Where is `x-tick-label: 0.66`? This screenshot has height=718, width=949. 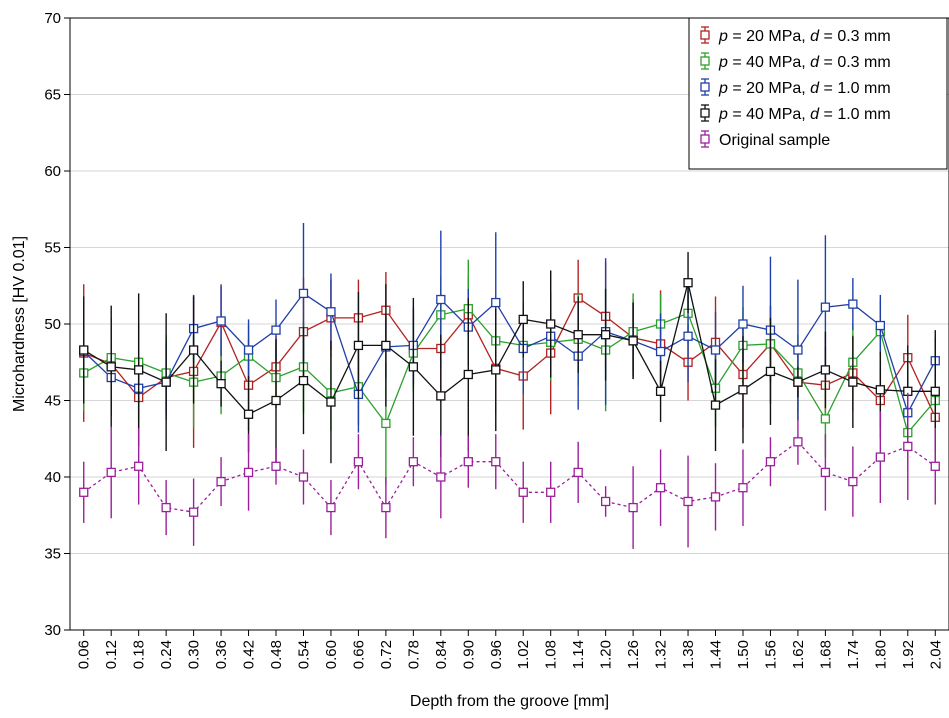
x-tick-label: 0.66 is located at coordinates (358, 654).